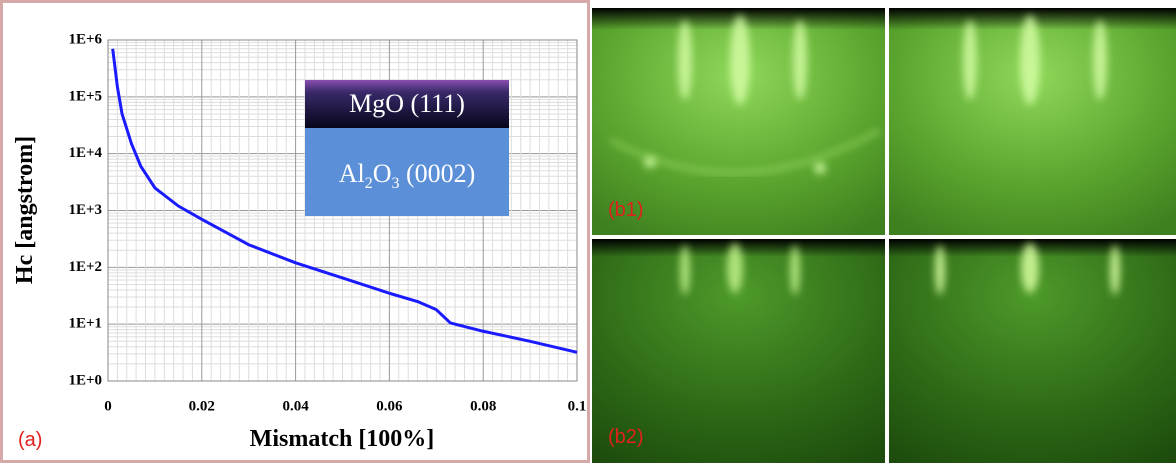  What do you see at coordinates (85, 153) in the screenshot?
I see `y-tick-label: 1E+4` at bounding box center [85, 153].